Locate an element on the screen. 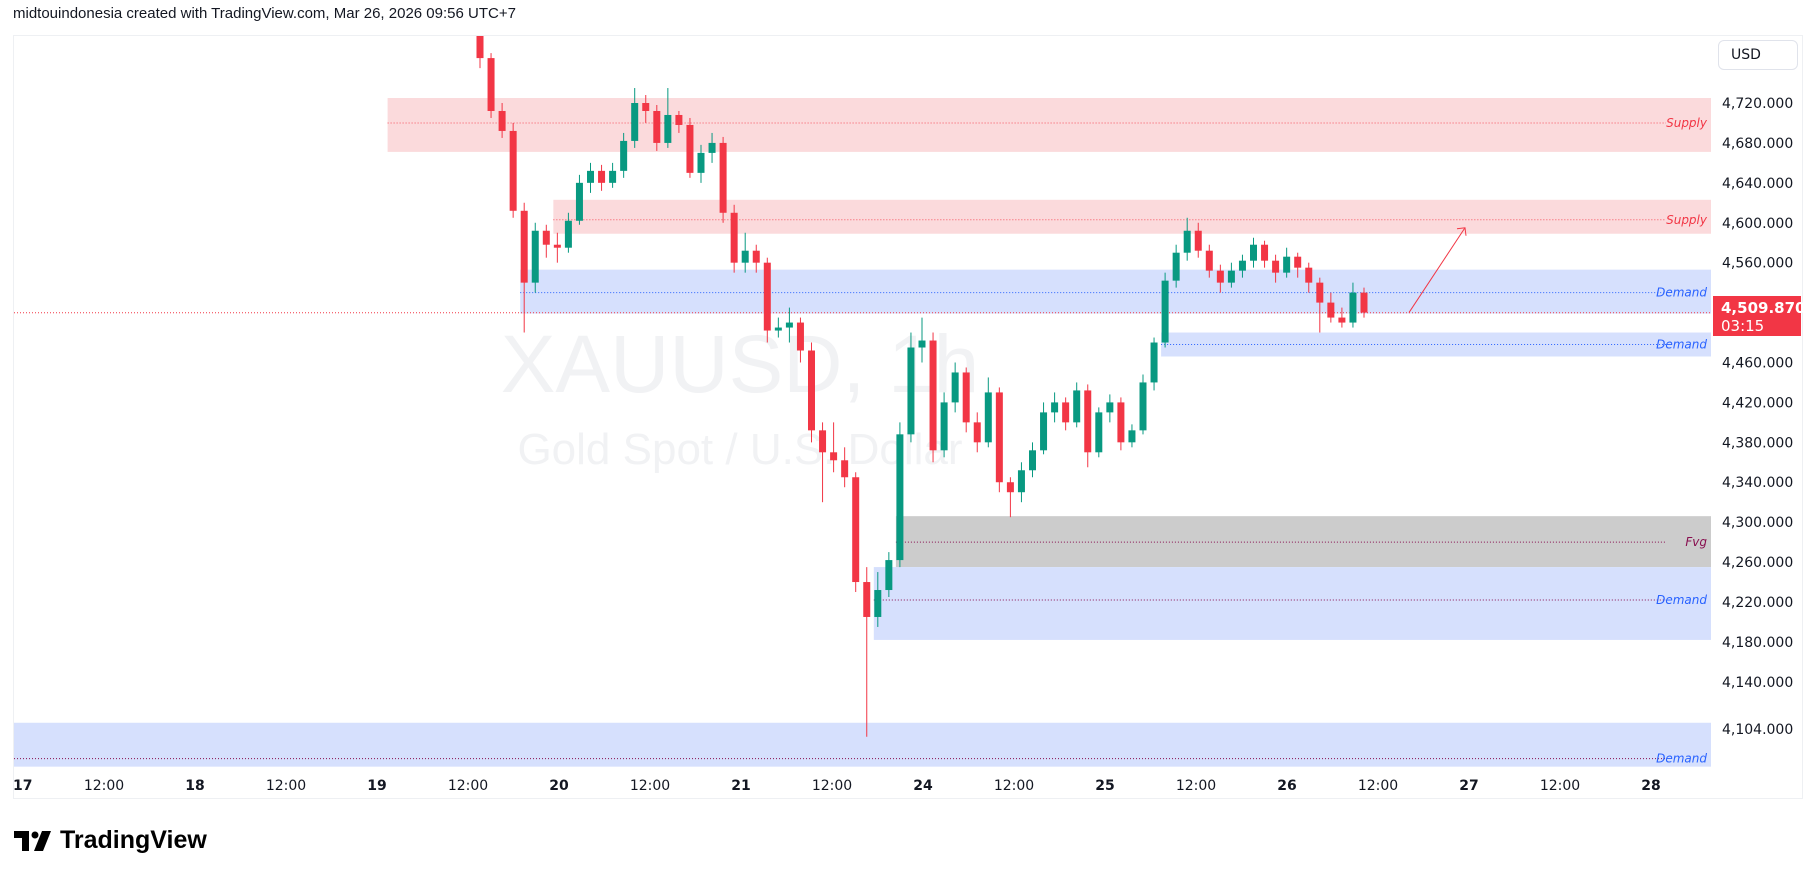 The width and height of the screenshot is (1815, 877). x-tick-label: 17 is located at coordinates (22, 786).